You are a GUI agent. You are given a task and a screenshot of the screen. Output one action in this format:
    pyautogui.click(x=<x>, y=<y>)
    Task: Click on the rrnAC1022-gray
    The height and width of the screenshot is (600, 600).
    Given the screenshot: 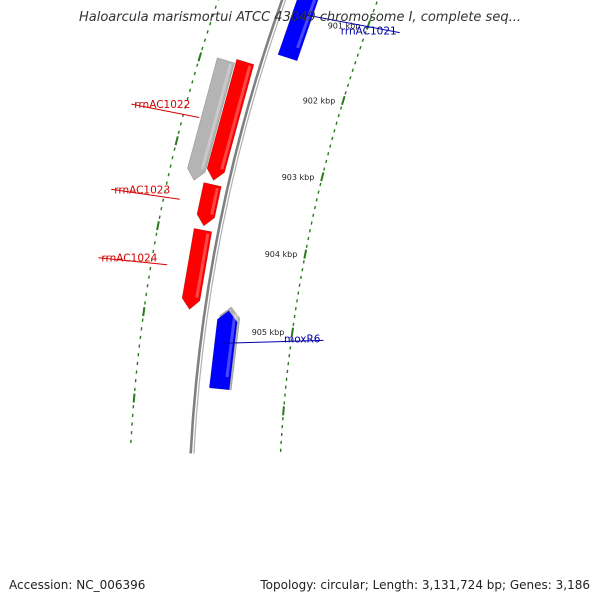 What is the action you would take?
    pyautogui.click(x=211, y=119)
    